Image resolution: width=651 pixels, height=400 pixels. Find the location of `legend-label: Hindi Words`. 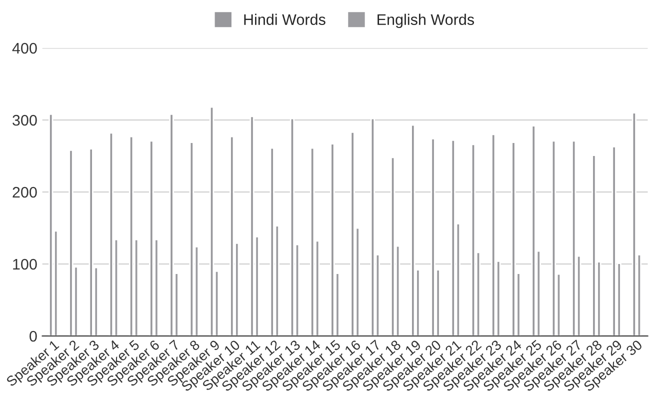

legend-label: Hindi Words is located at coordinates (285, 20).